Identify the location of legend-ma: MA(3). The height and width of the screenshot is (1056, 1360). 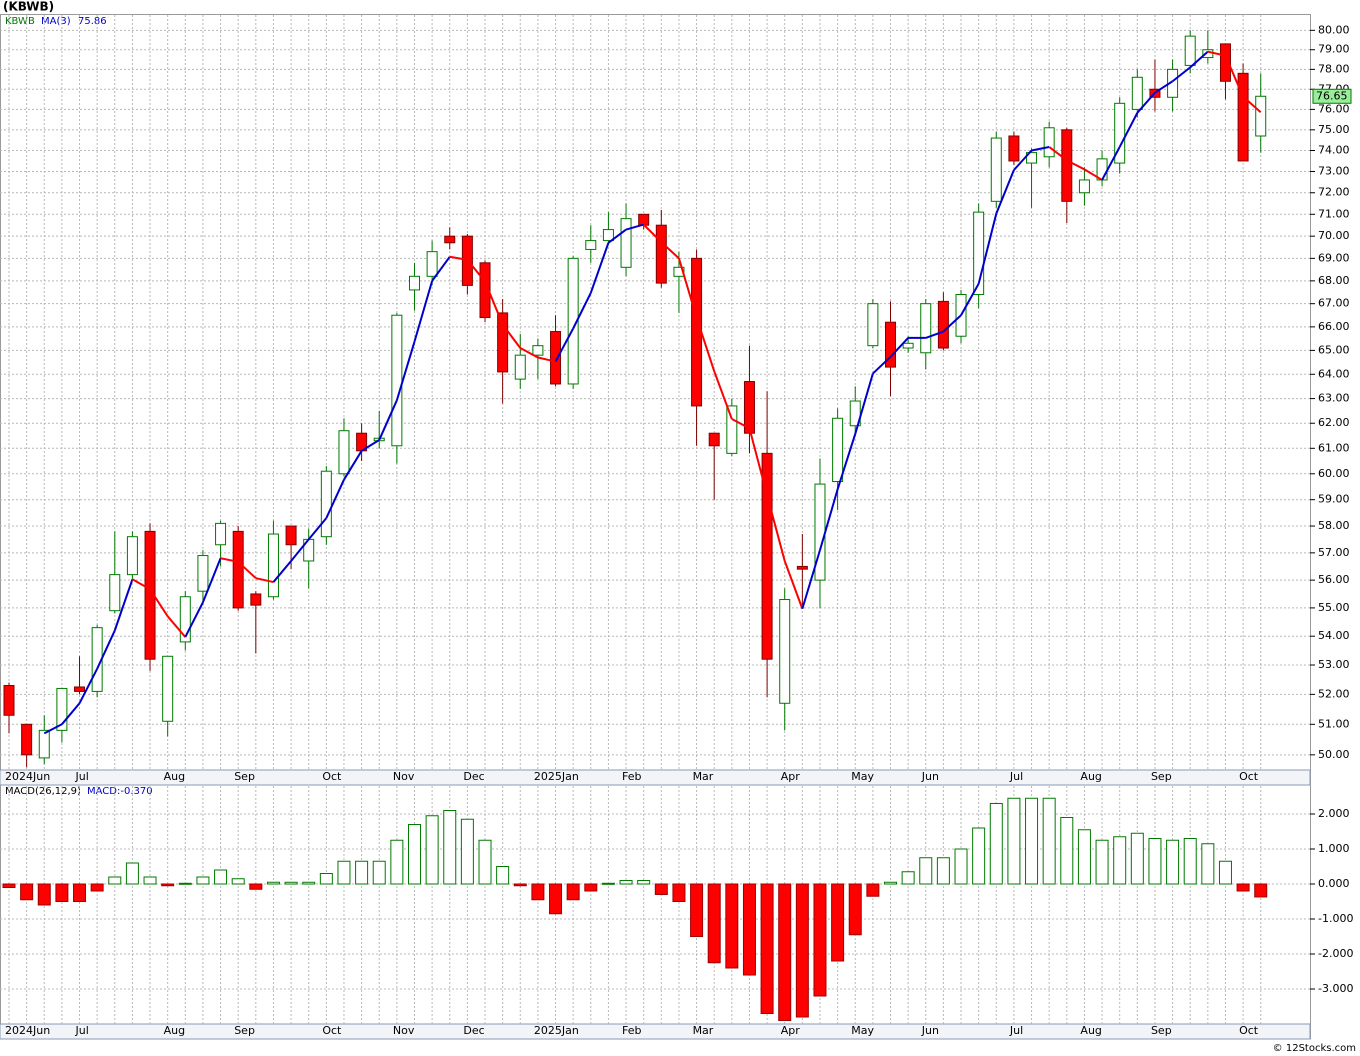
(56, 21).